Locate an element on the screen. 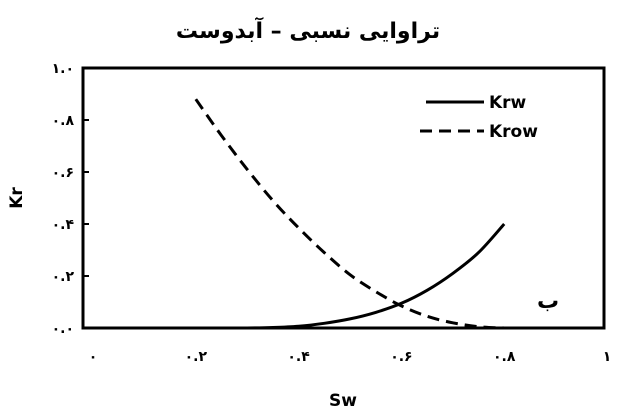 The height and width of the screenshot is (412, 617). y-tick-label: ۰.۲ is located at coordinates (63, 277).